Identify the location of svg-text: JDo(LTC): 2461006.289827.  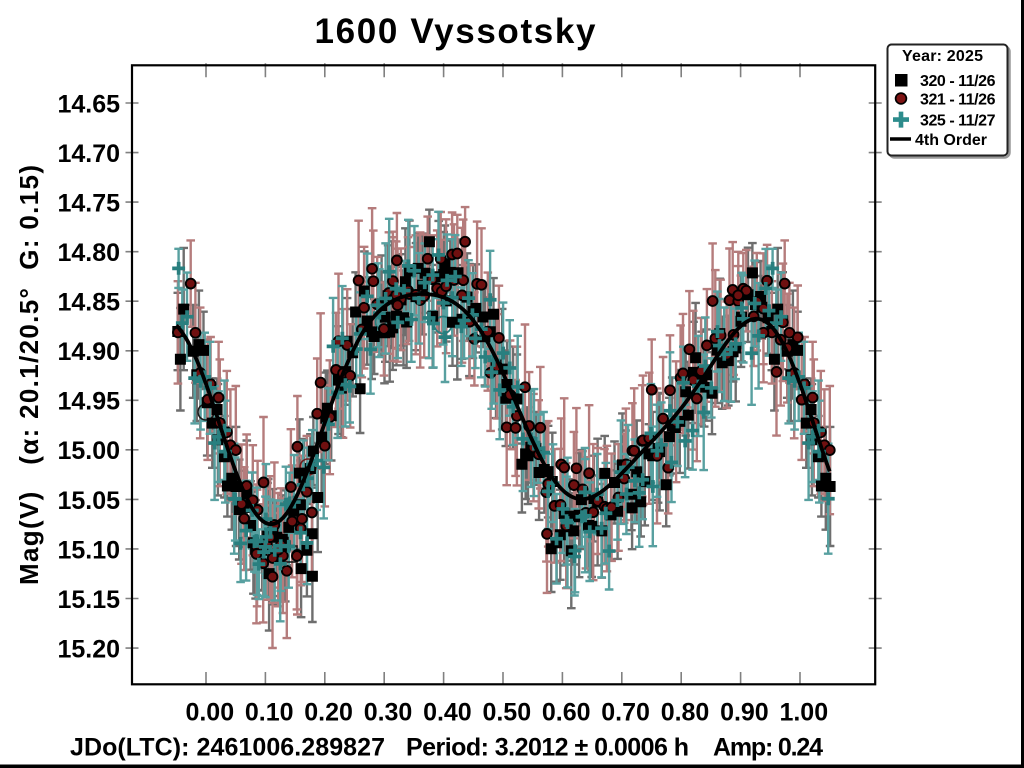
(227, 748).